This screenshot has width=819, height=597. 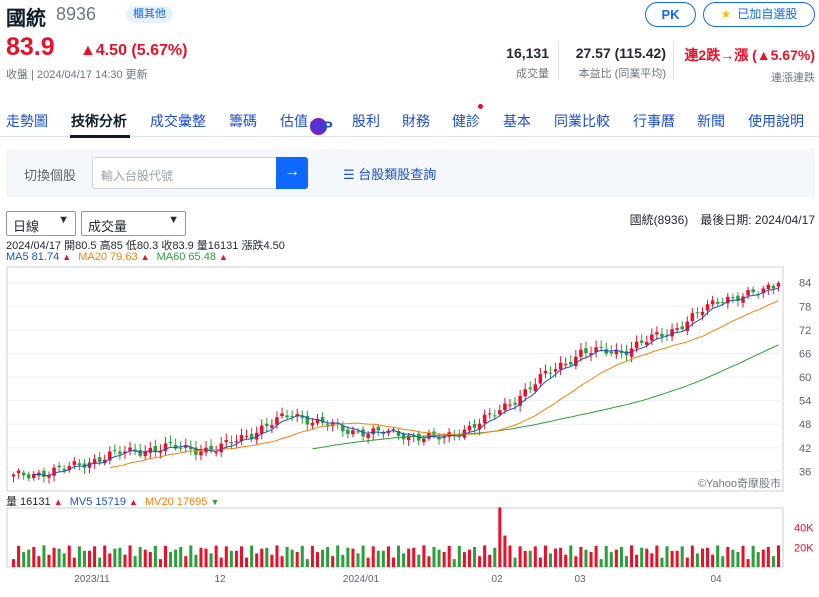 What do you see at coordinates (41, 223) in the screenshot?
I see `period-select: 日線 ▼` at bounding box center [41, 223].